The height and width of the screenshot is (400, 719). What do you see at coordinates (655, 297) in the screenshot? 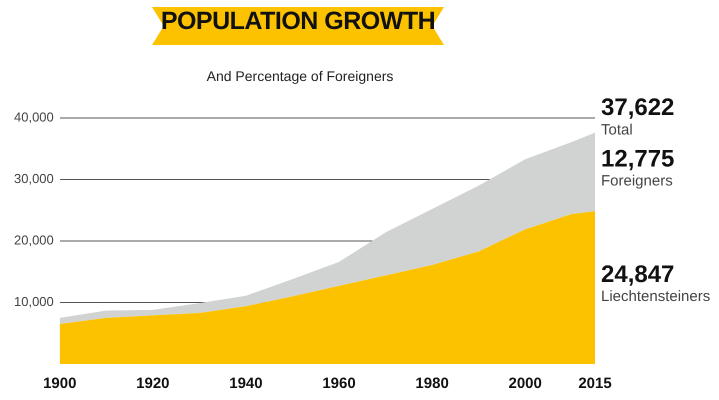
I see `series-label: Liechtensteiners` at bounding box center [655, 297].